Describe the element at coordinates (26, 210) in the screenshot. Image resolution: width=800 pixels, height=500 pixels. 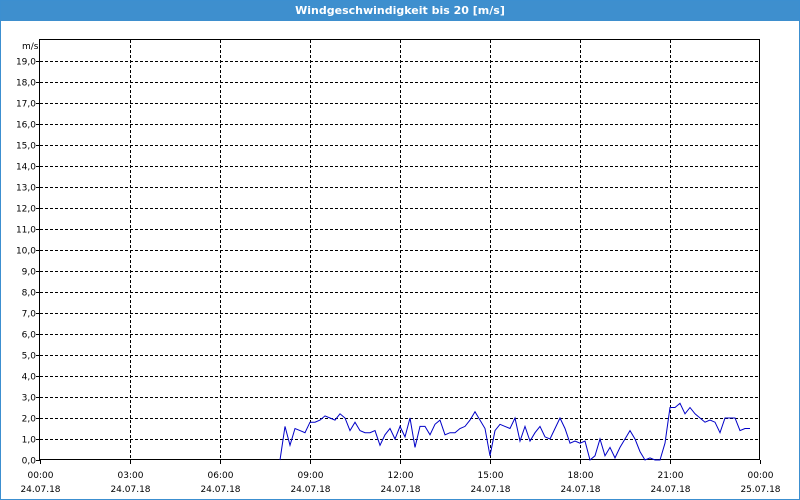
I see `y-tick-label: 12,0` at that location.